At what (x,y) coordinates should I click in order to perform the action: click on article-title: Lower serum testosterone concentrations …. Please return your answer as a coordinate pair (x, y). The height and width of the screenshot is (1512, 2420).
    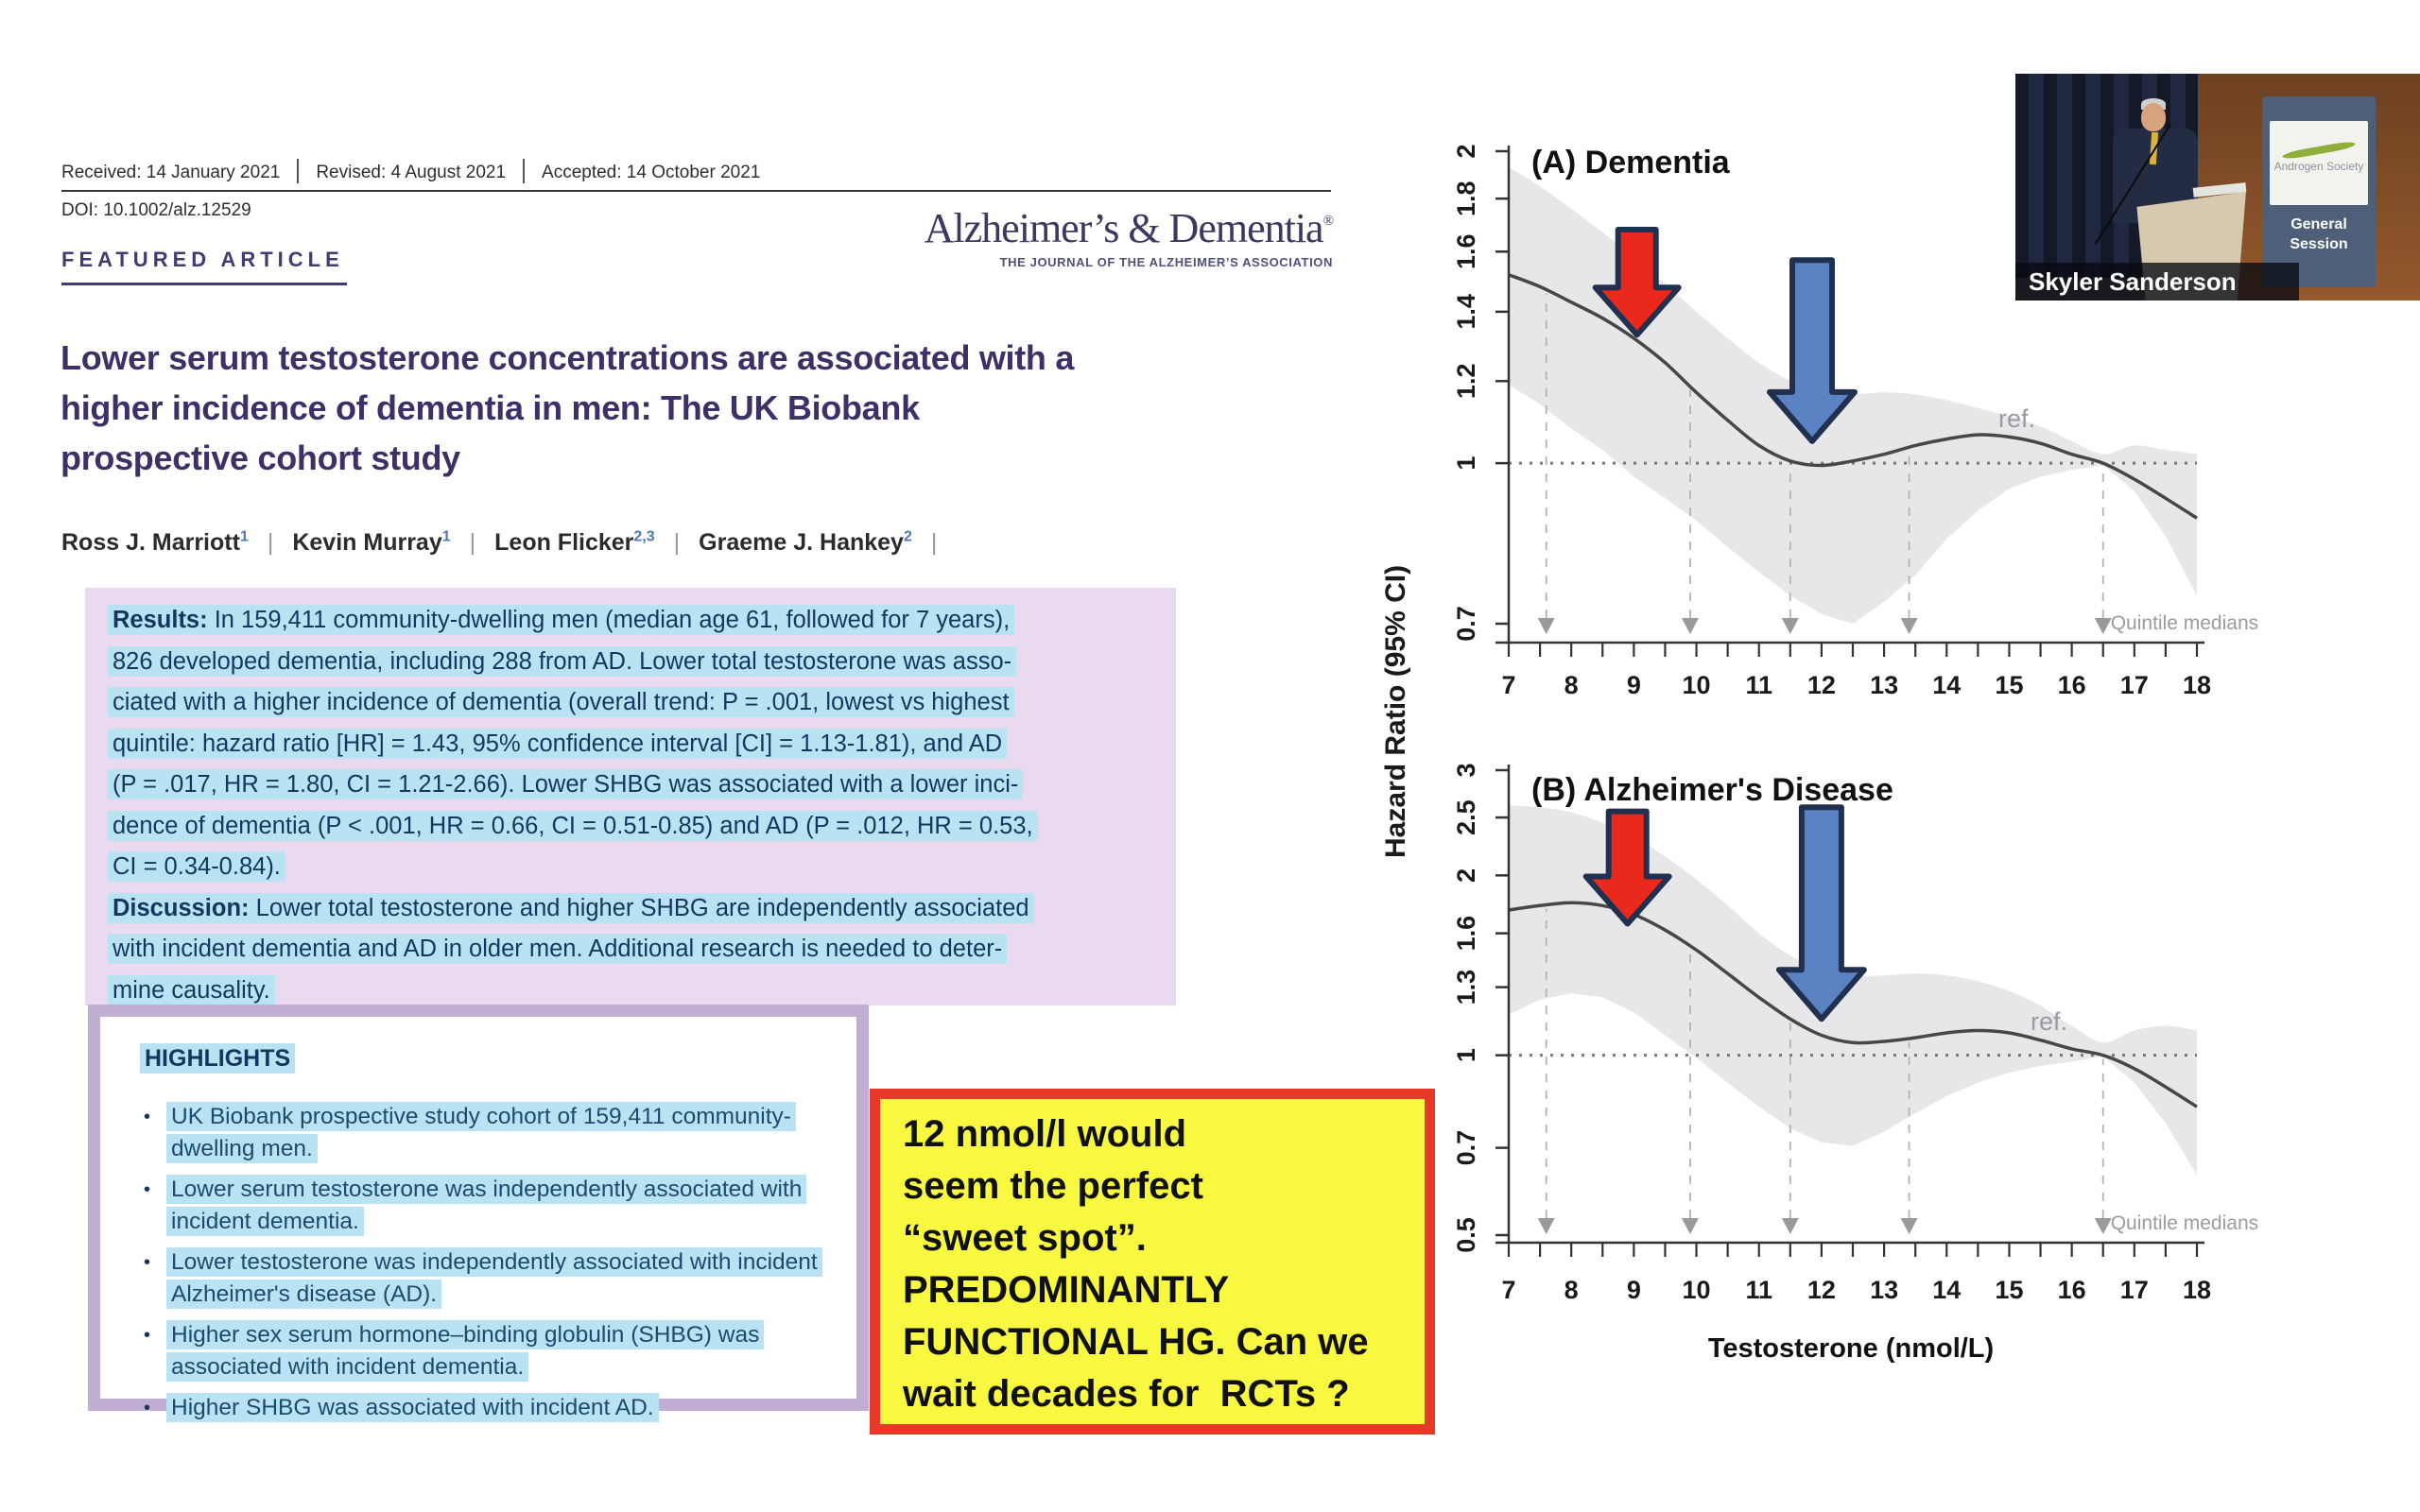
    Looking at the image, I should click on (567, 408).